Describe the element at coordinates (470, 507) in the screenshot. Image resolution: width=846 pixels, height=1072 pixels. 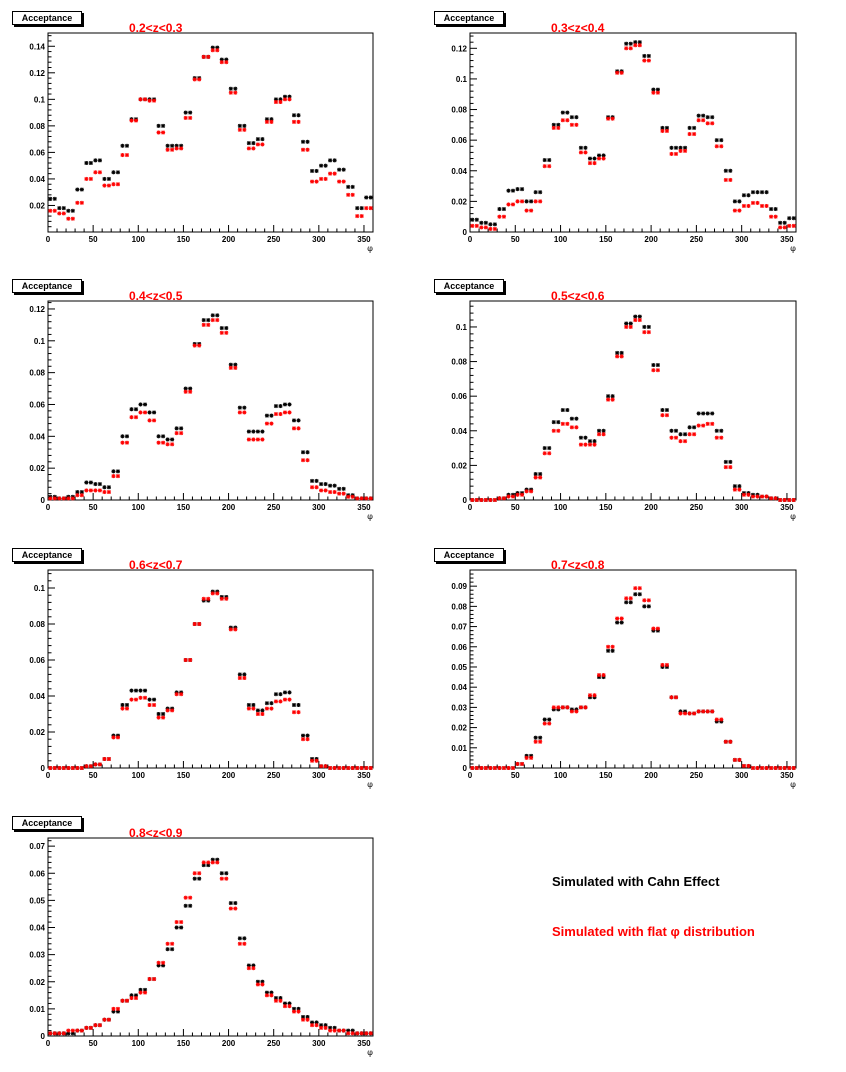
I see `x-tick-label: 0` at that location.